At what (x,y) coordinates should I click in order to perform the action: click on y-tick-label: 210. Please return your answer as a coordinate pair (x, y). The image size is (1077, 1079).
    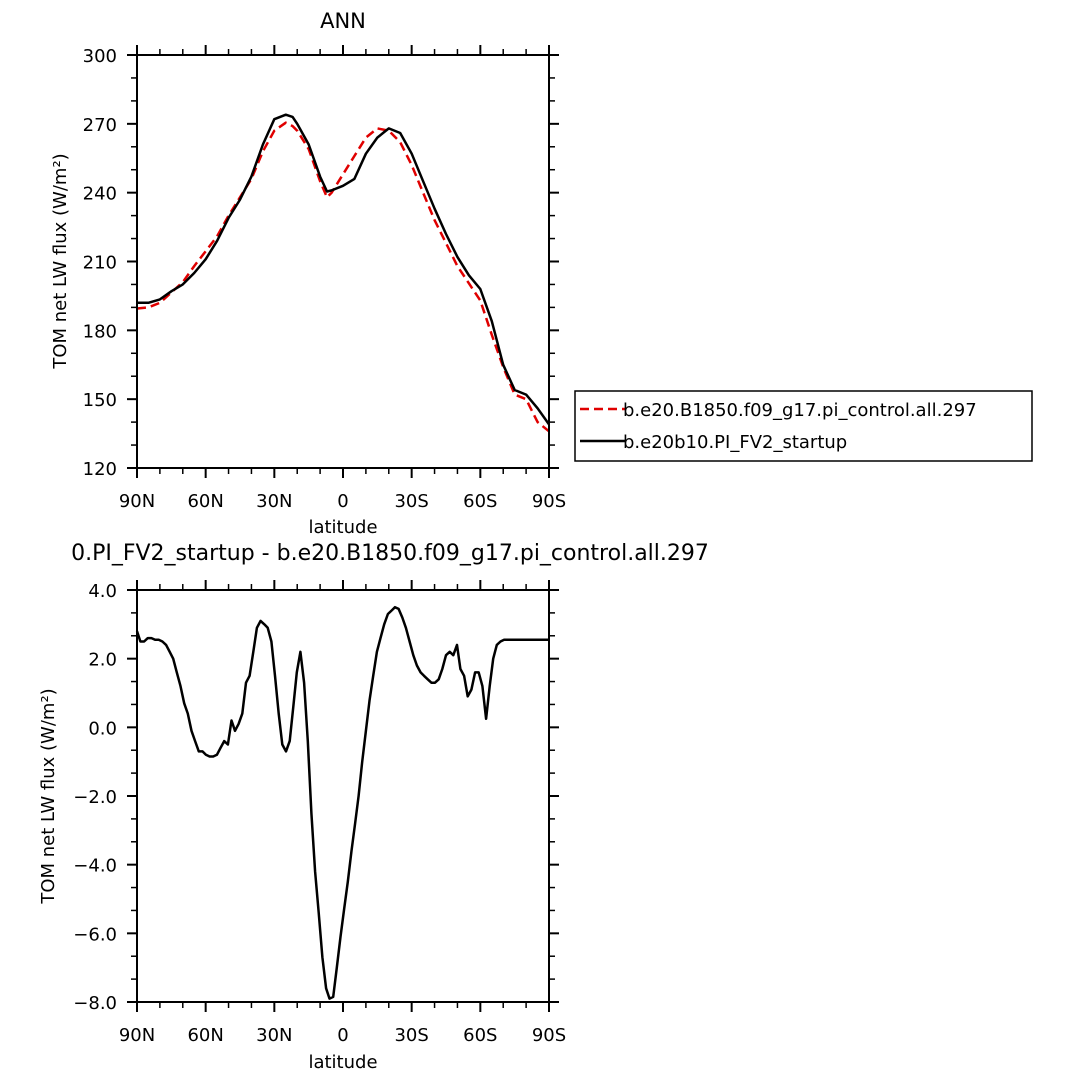
    Looking at the image, I should click on (100, 263).